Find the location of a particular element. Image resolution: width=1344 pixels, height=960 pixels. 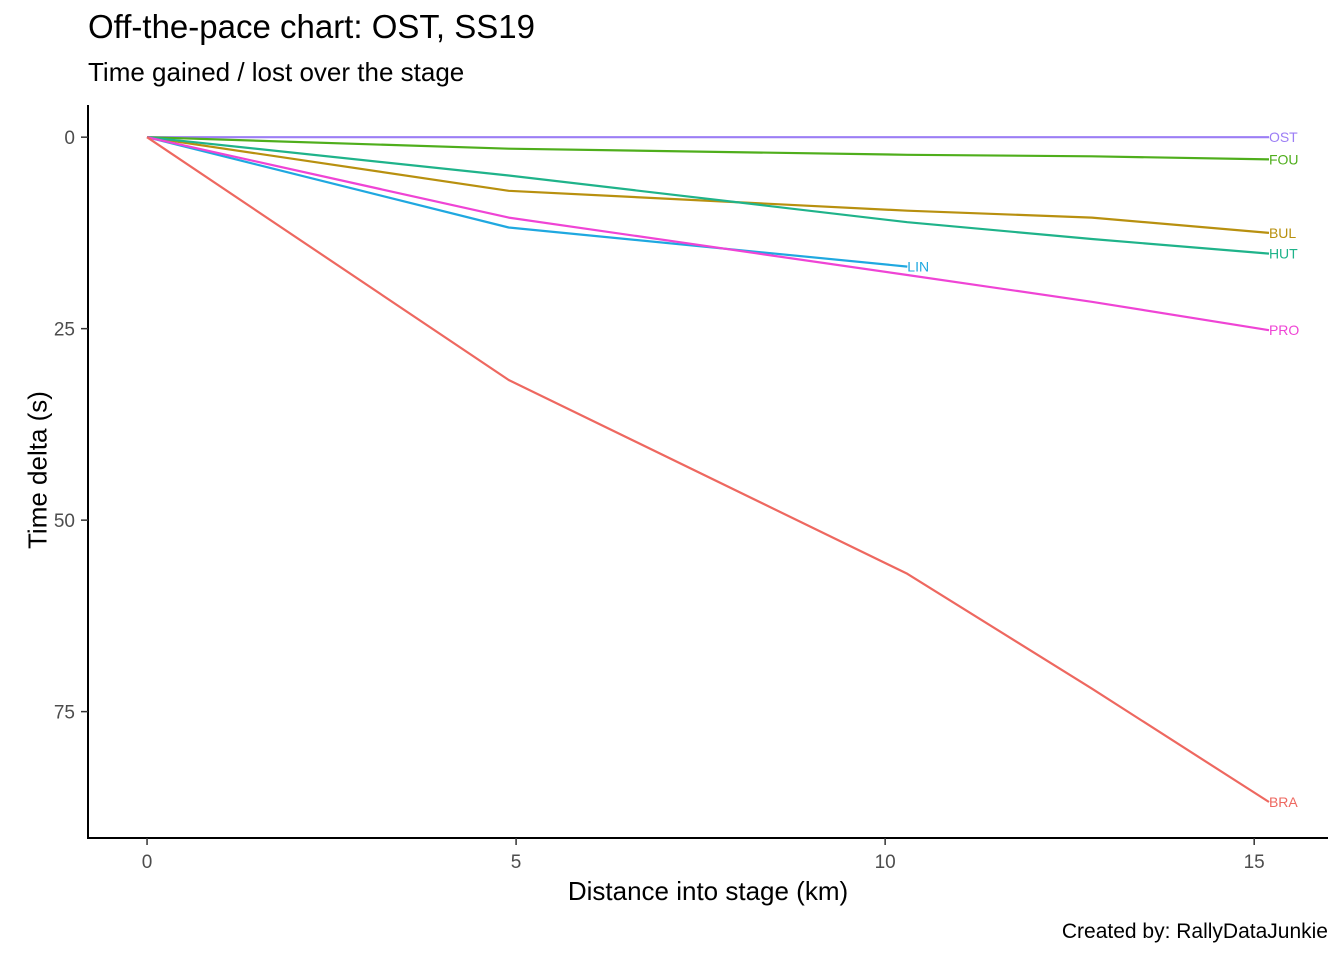

series-label-lin: LIN is located at coordinates (918, 267).